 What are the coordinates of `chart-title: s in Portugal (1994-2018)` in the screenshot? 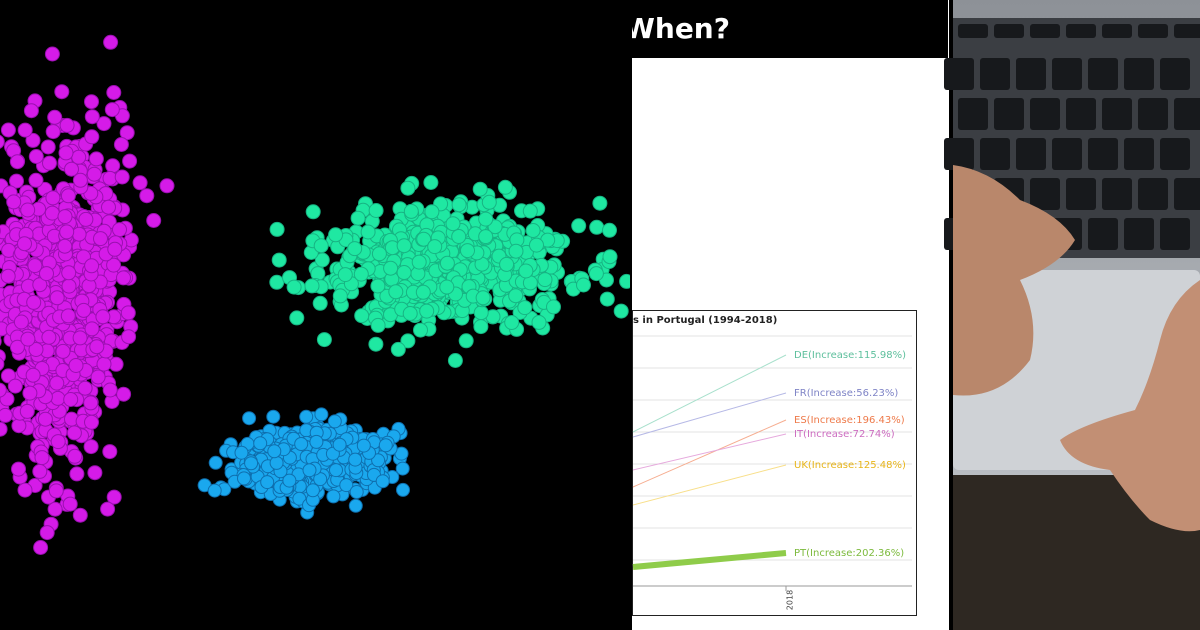 It's located at (705, 320).